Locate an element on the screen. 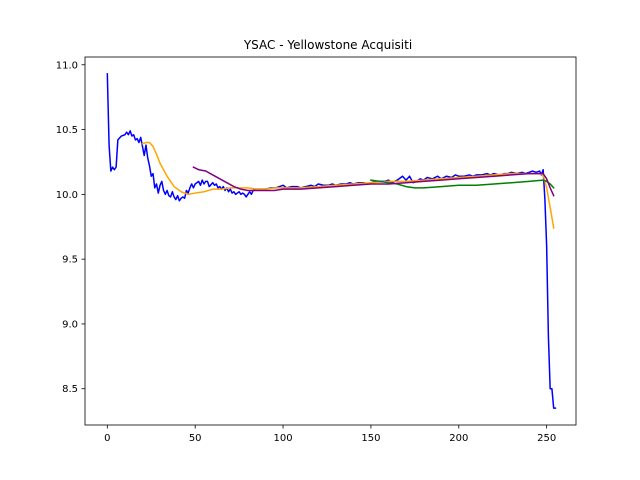  x-tick-label: 250 is located at coordinates (546, 438).